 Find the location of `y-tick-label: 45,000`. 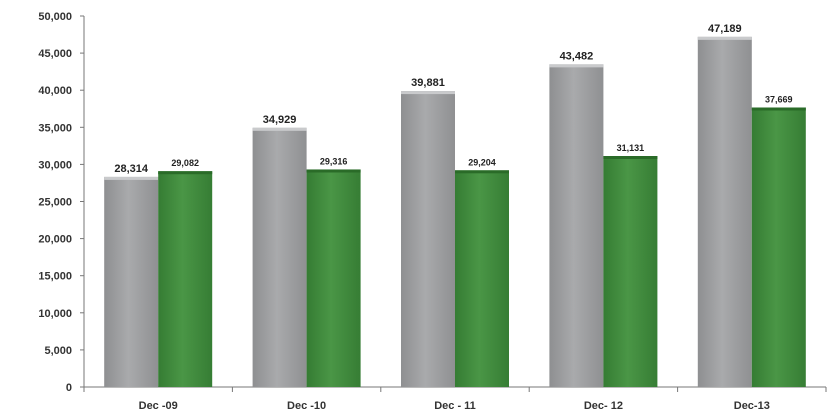

y-tick-label: 45,000 is located at coordinates (55, 54).